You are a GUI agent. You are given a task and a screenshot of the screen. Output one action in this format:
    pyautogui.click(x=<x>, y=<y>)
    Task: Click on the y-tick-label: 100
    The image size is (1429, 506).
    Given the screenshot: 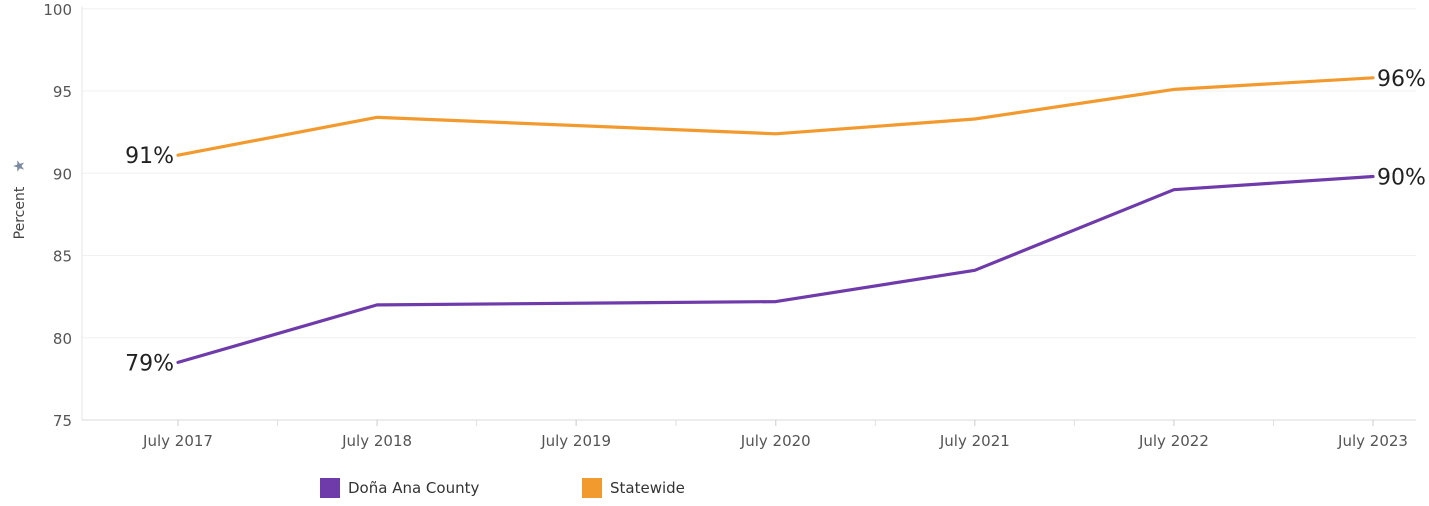 What is the action you would take?
    pyautogui.click(x=57, y=10)
    